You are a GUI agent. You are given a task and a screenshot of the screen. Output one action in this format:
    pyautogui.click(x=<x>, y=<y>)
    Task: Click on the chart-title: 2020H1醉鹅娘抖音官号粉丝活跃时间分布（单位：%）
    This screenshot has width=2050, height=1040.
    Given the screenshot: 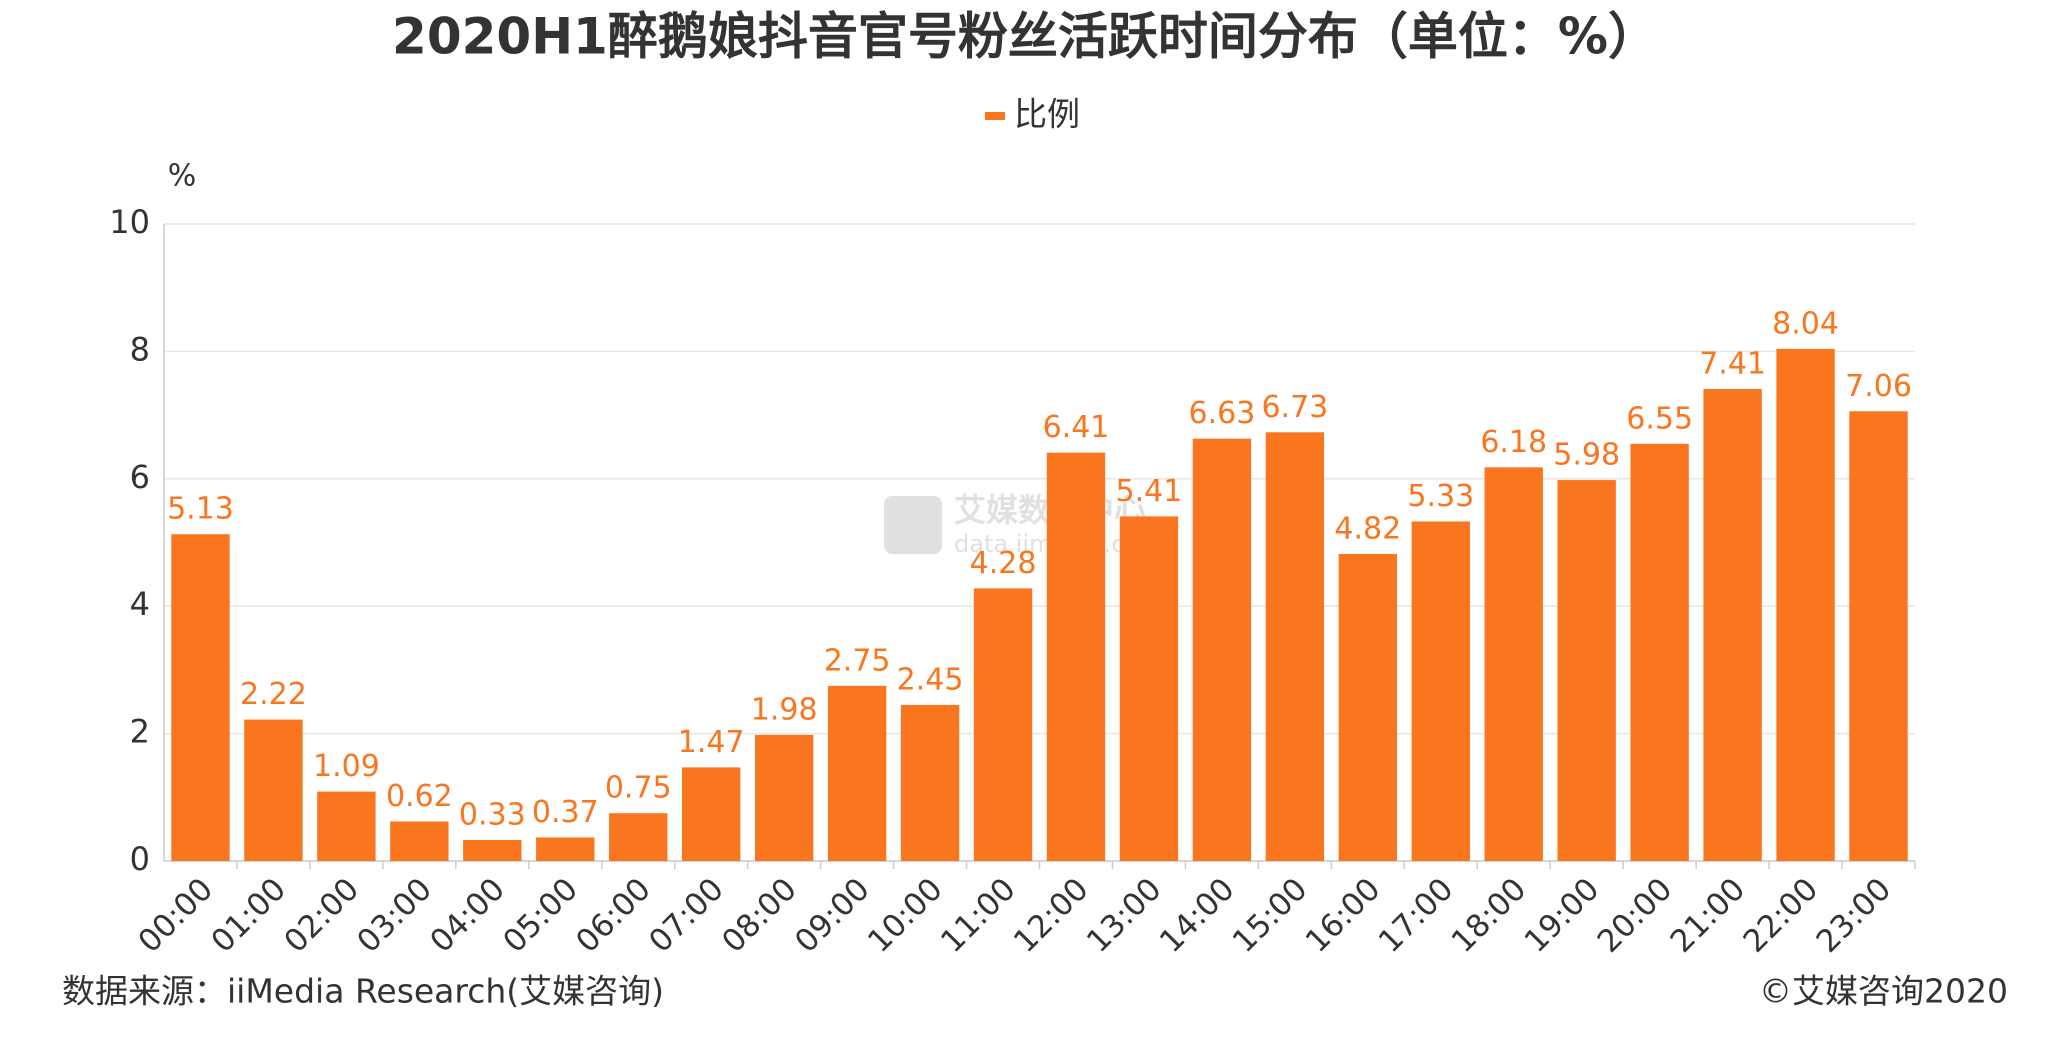 What is the action you would take?
    pyautogui.click(x=1025, y=37)
    